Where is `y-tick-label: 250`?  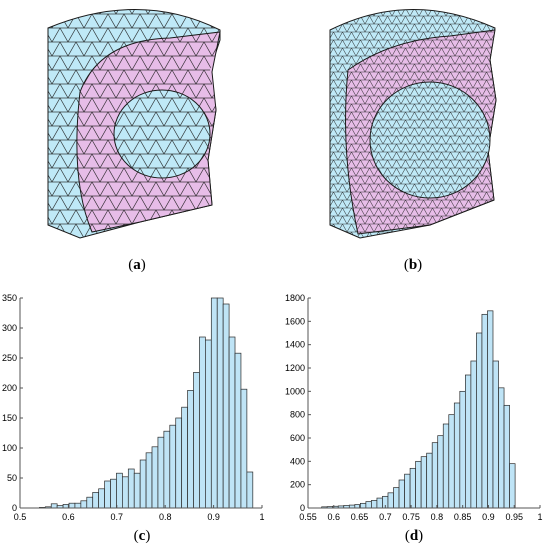
y-tick-label: 250 is located at coordinates (9, 358).